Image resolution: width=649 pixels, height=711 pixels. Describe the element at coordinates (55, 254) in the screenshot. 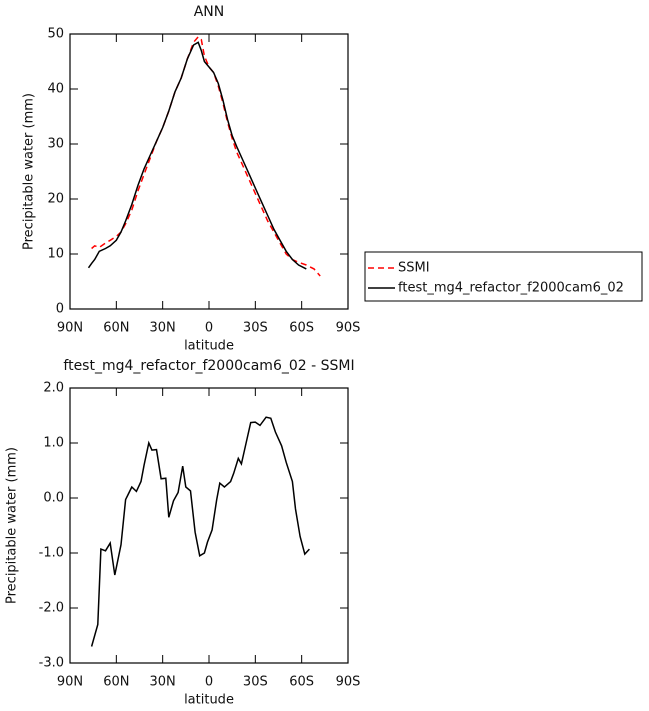

I see `y-tick-label: 10` at that location.